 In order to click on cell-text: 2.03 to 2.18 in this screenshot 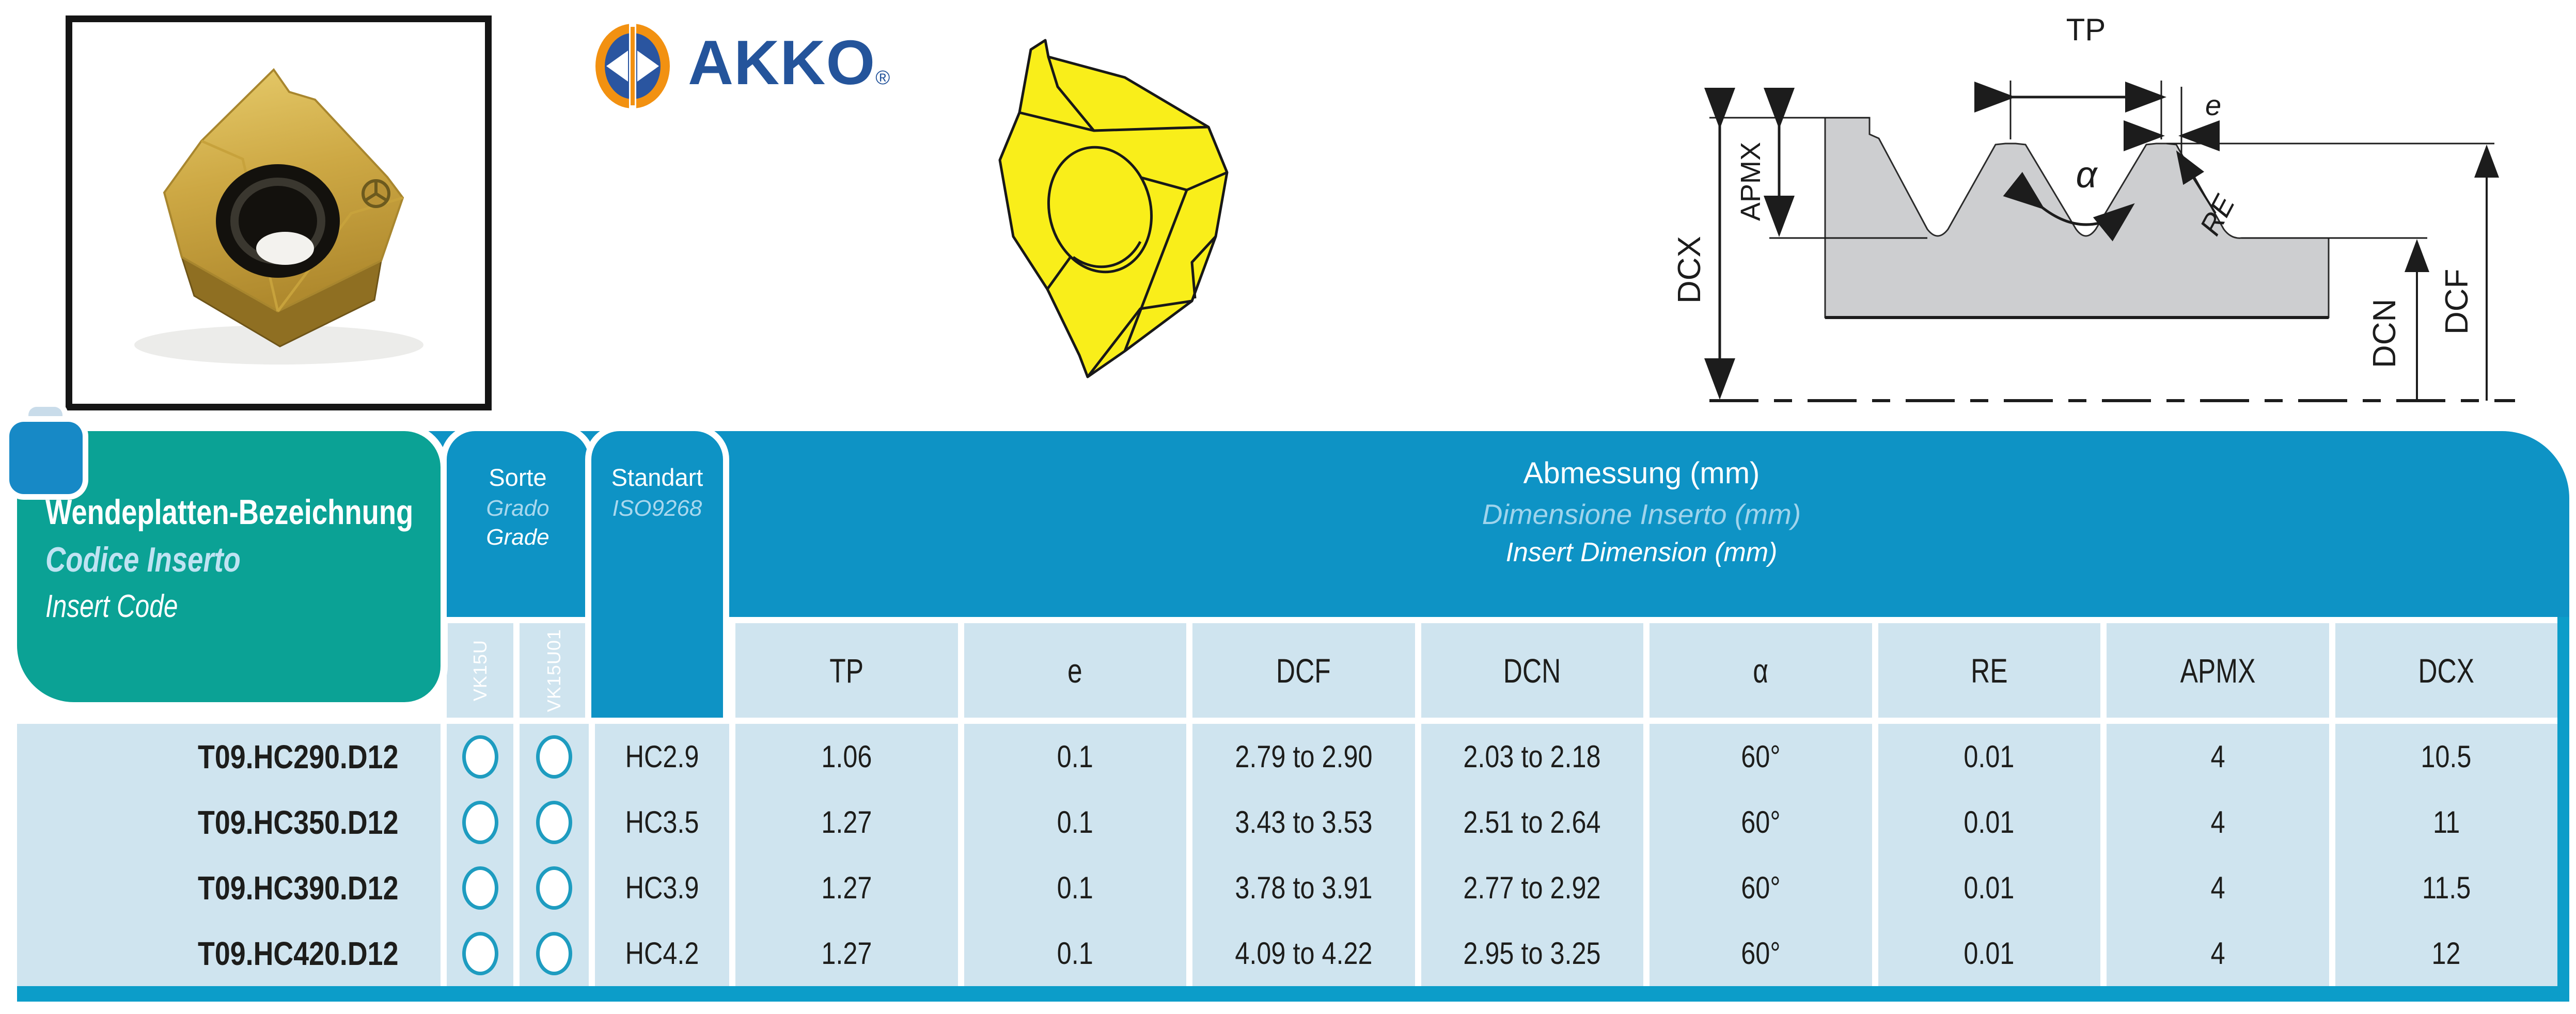, I will do `click(1532, 756)`.